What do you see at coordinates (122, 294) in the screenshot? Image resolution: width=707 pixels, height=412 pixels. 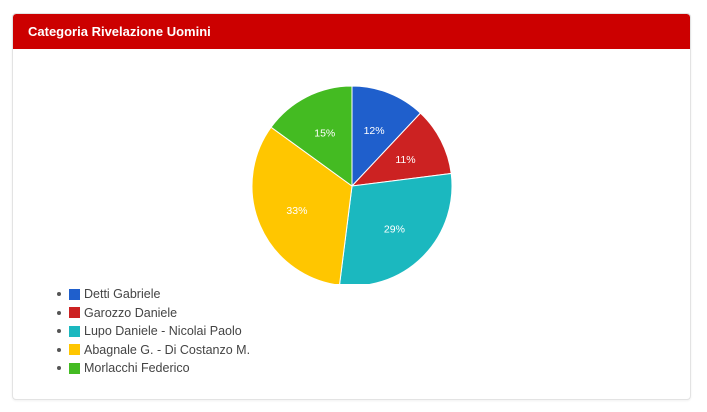 I see `legend-label: Detti Gabriele` at bounding box center [122, 294].